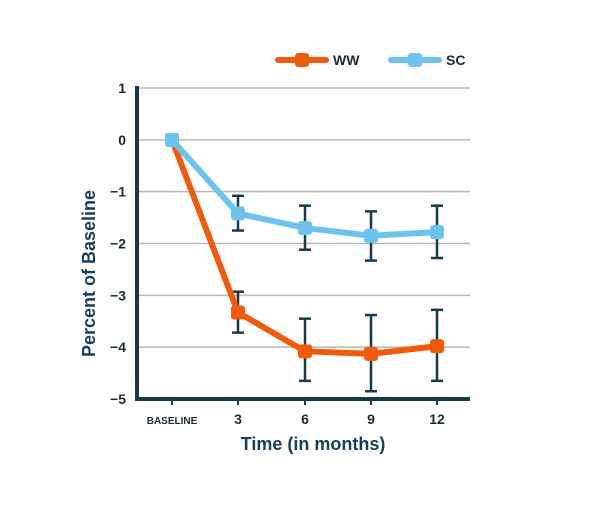 This screenshot has height=506, width=600. Describe the element at coordinates (337, 293) in the screenshot. I see `error-bars` at that location.